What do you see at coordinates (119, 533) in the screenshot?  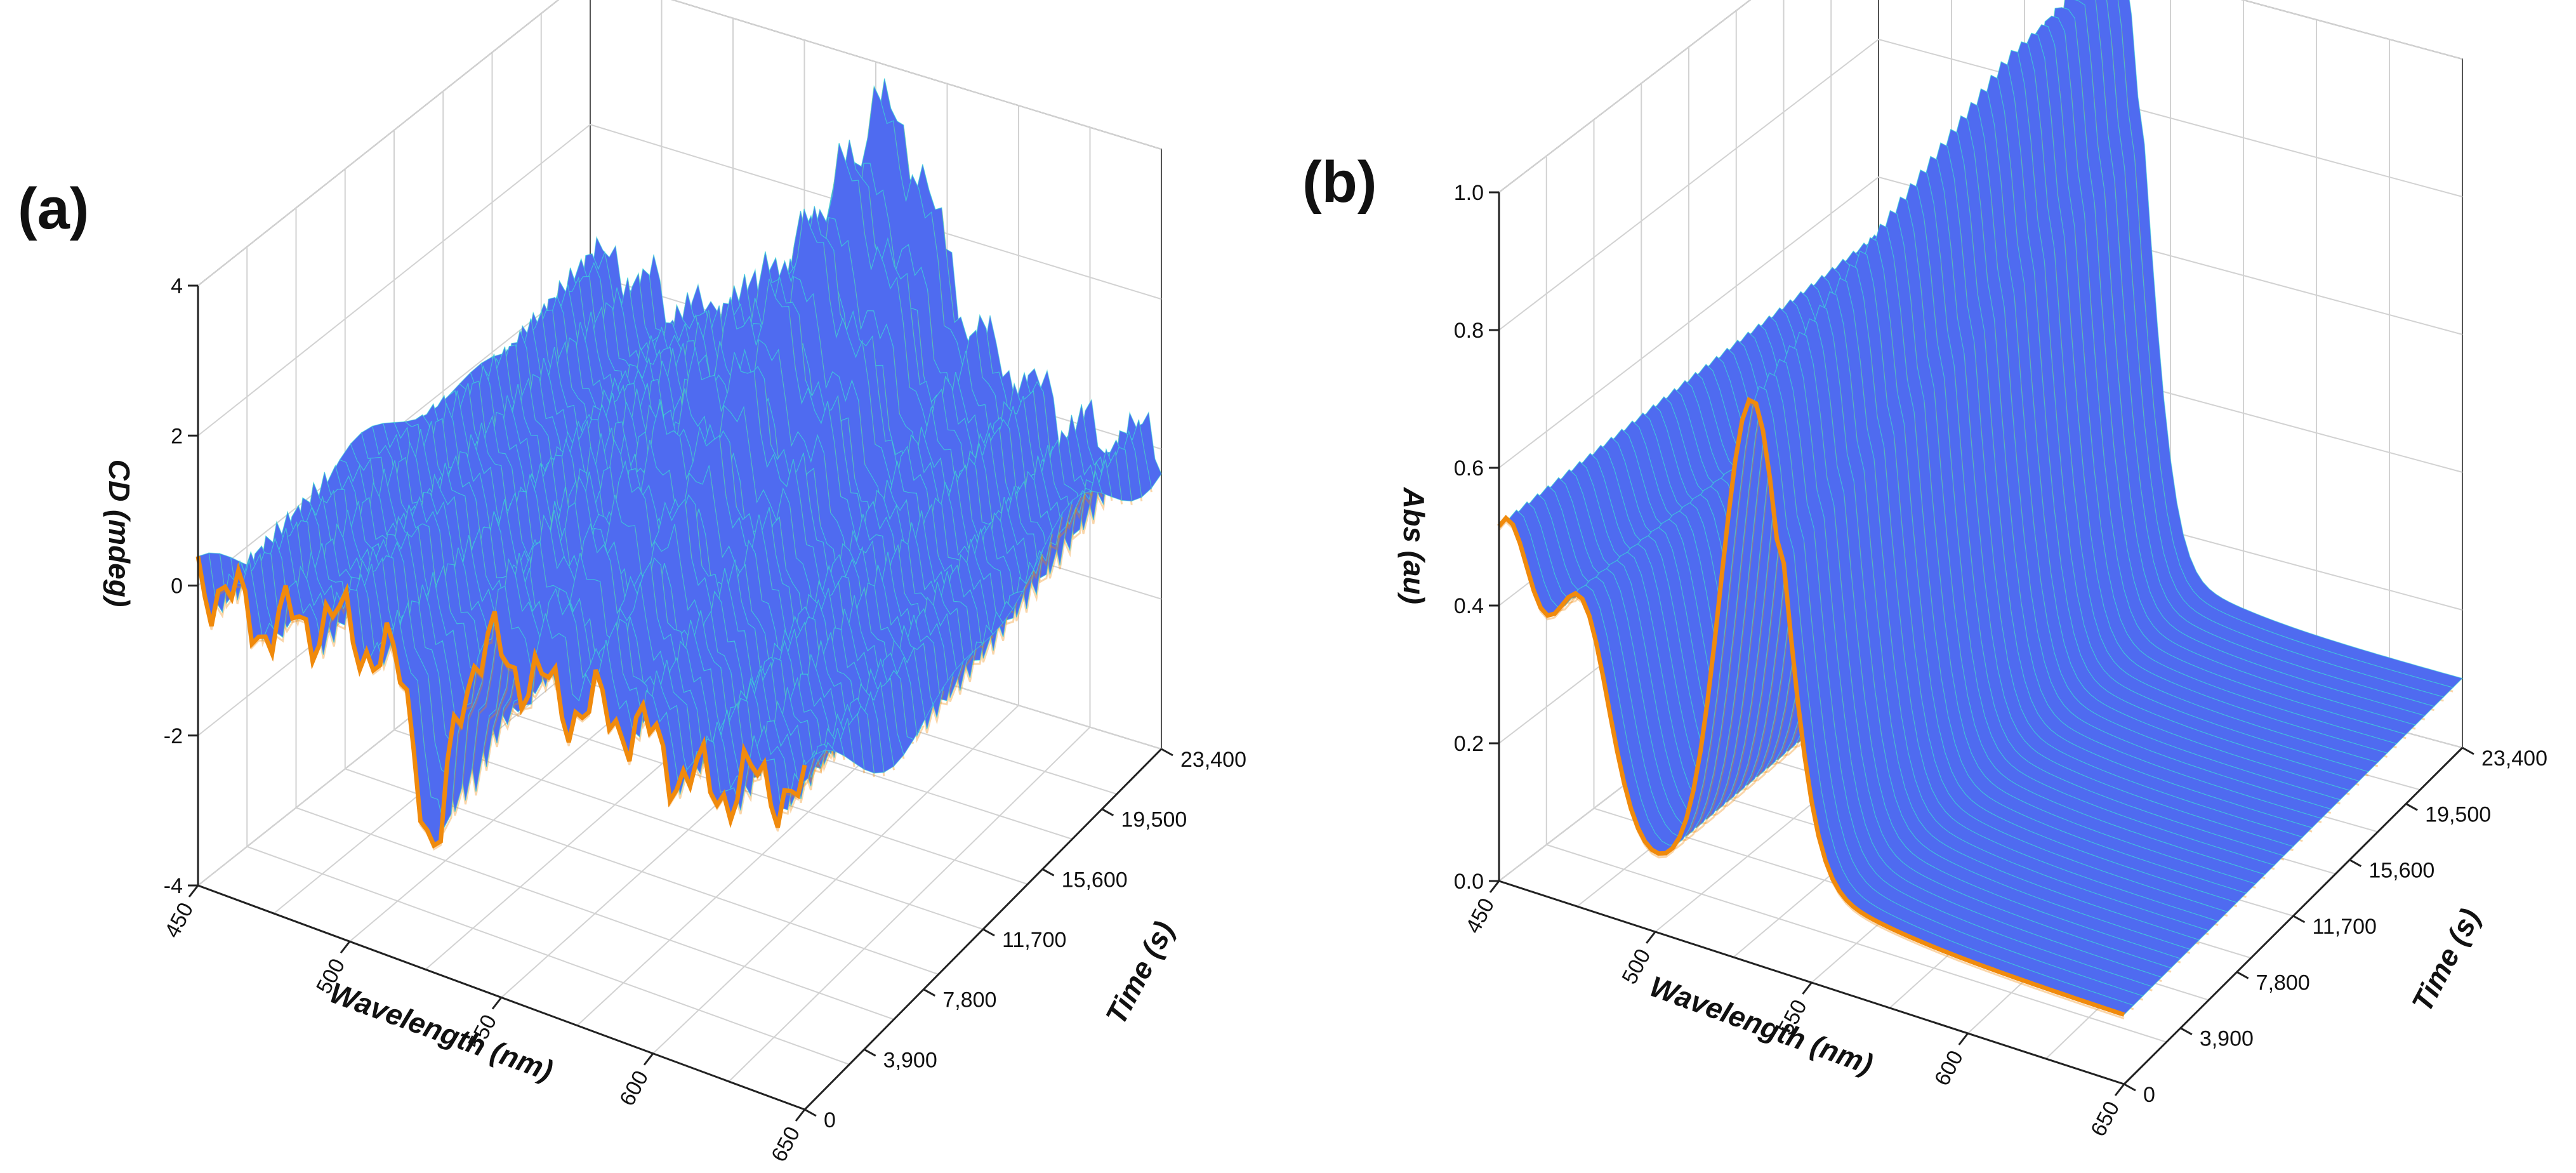 I see `panel-a-z-axis-title: CD (mdeg)` at bounding box center [119, 533].